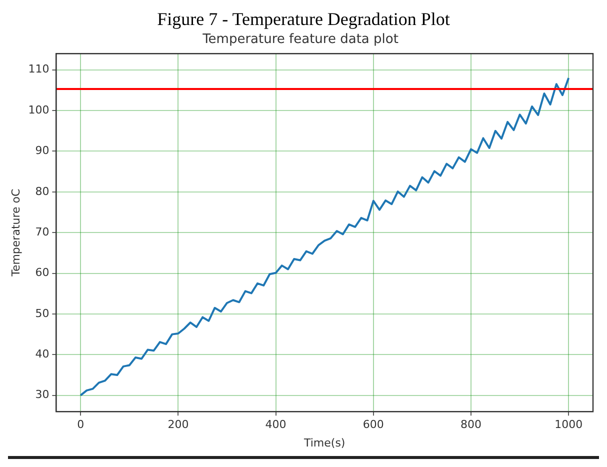  I want to click on x-axis-title: Time(s), so click(324, 443).